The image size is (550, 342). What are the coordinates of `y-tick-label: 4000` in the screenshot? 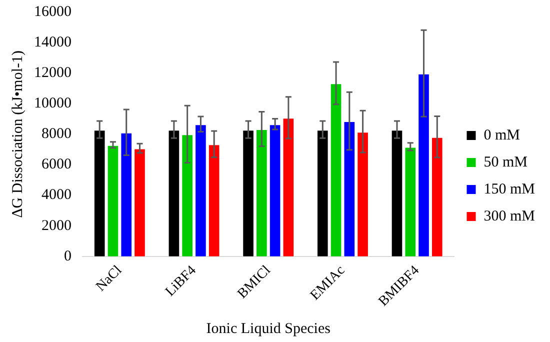 It's located at (57, 195).